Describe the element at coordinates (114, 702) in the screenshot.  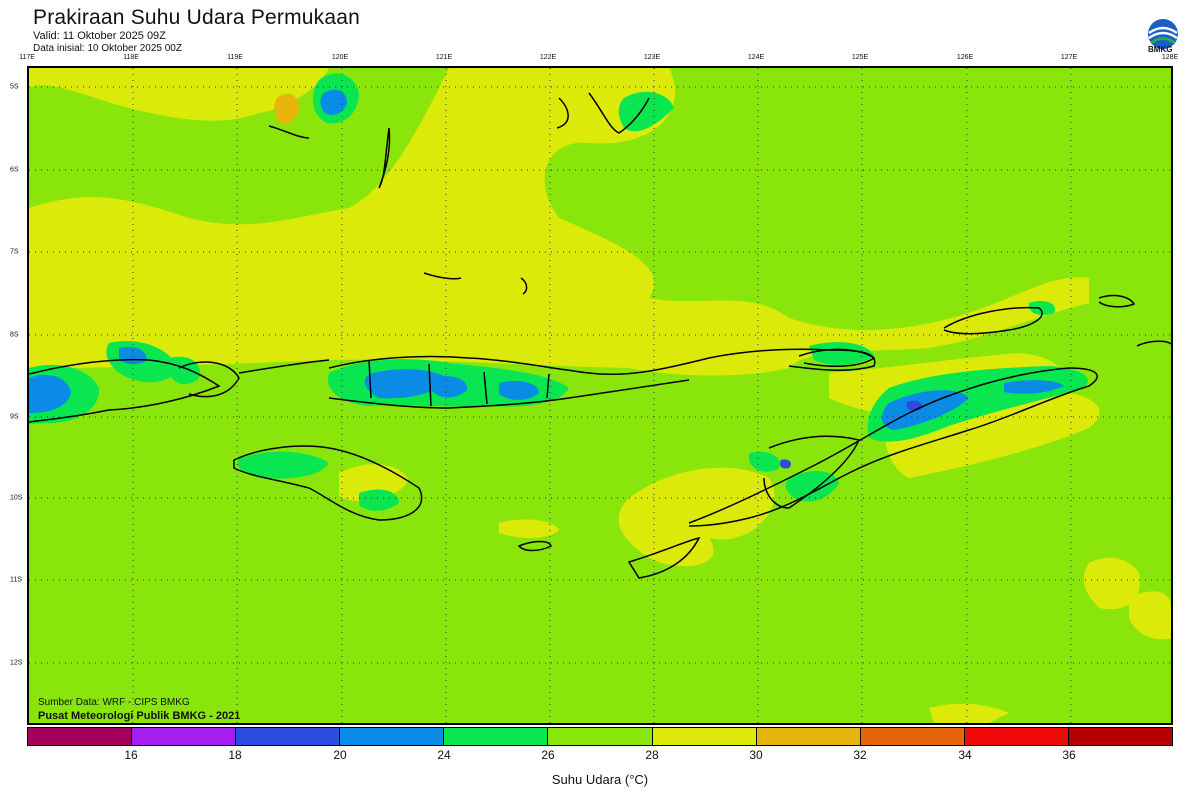
I see `data-source-credit: Sumber Data: WRF - CIPS BMKG` at that location.